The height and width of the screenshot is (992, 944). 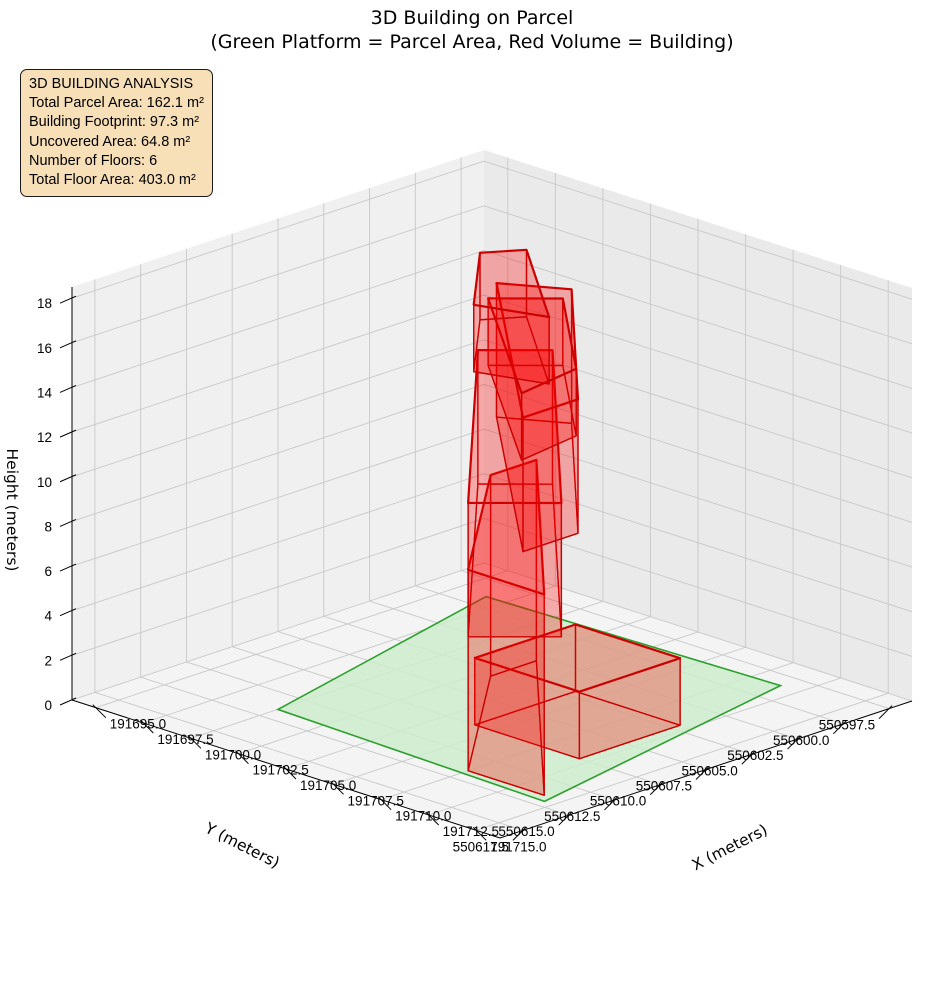 What do you see at coordinates (114, 122) in the screenshot?
I see `info-line-footprint: Building Footprint: 97.3 m²` at bounding box center [114, 122].